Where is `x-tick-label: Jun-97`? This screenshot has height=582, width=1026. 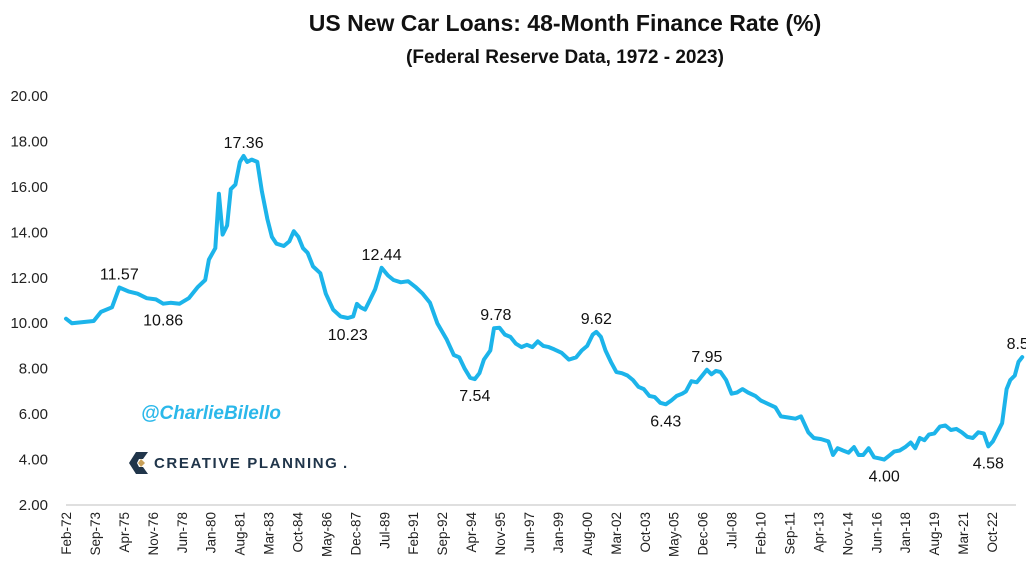 x-tick-label: Jun-97 is located at coordinates (529, 532).